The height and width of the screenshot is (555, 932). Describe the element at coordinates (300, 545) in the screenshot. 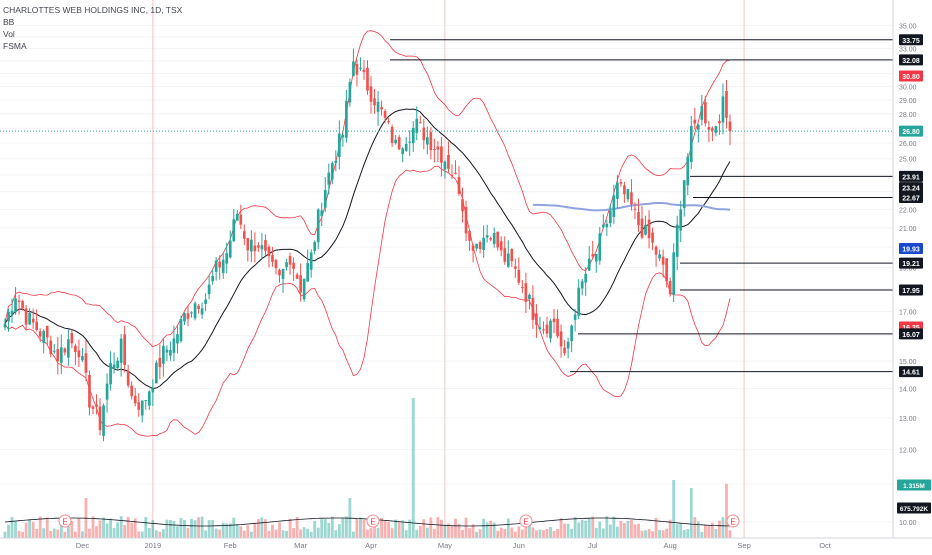

I see `time-tick-label: Mar` at that location.